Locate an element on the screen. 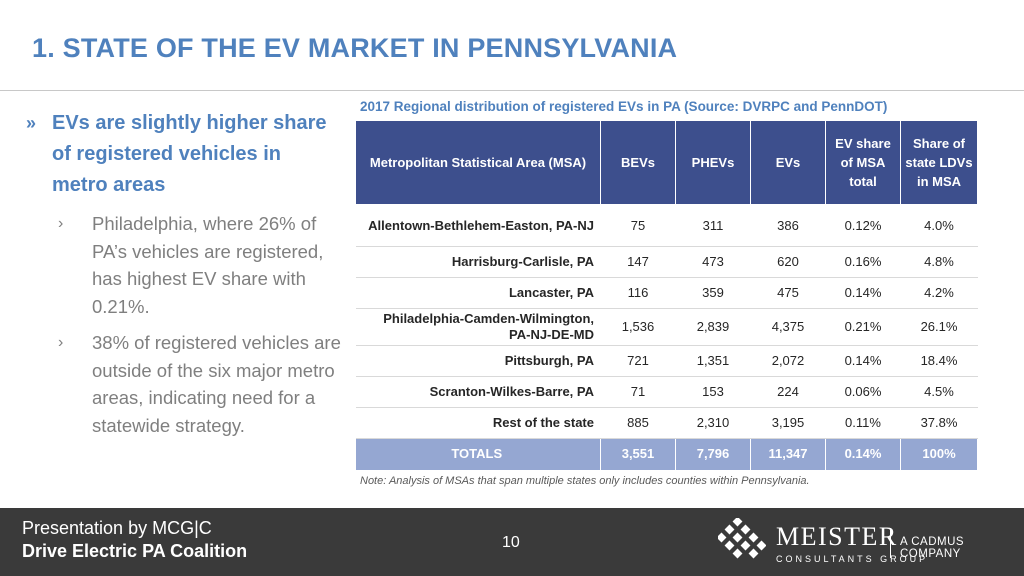 The height and width of the screenshot is (576, 1024). cell-bevs: 1,536 is located at coordinates (638, 327).